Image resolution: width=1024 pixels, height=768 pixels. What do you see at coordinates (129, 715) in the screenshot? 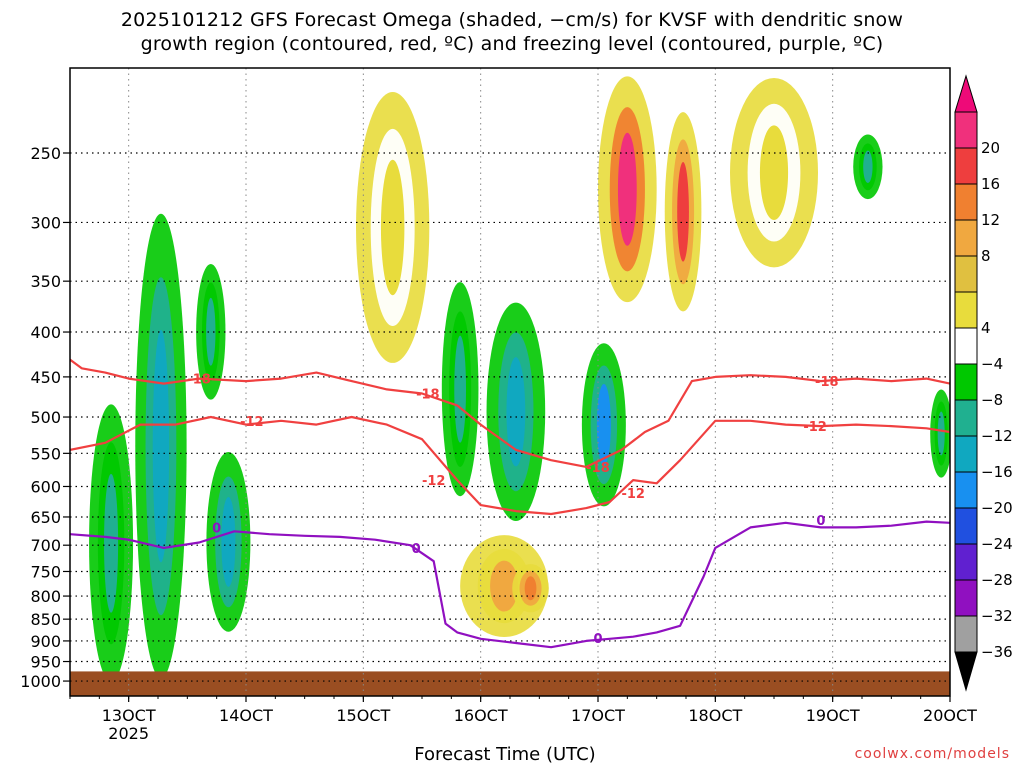
I see `x-tick-label: 13OCT` at bounding box center [129, 715].